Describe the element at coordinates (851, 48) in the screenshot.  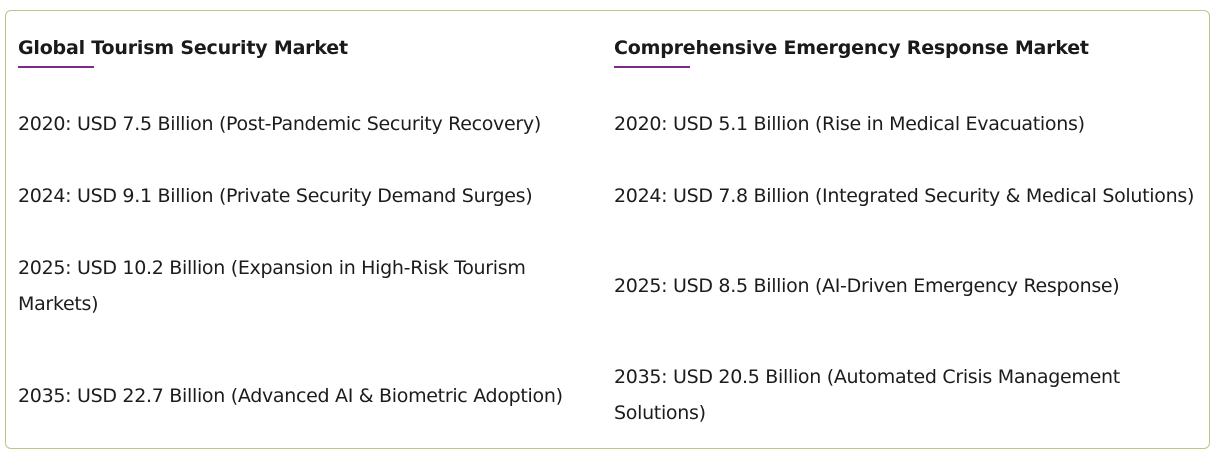
I see `emergency-response-heading: Comprehensive Emergency Response Market` at that location.